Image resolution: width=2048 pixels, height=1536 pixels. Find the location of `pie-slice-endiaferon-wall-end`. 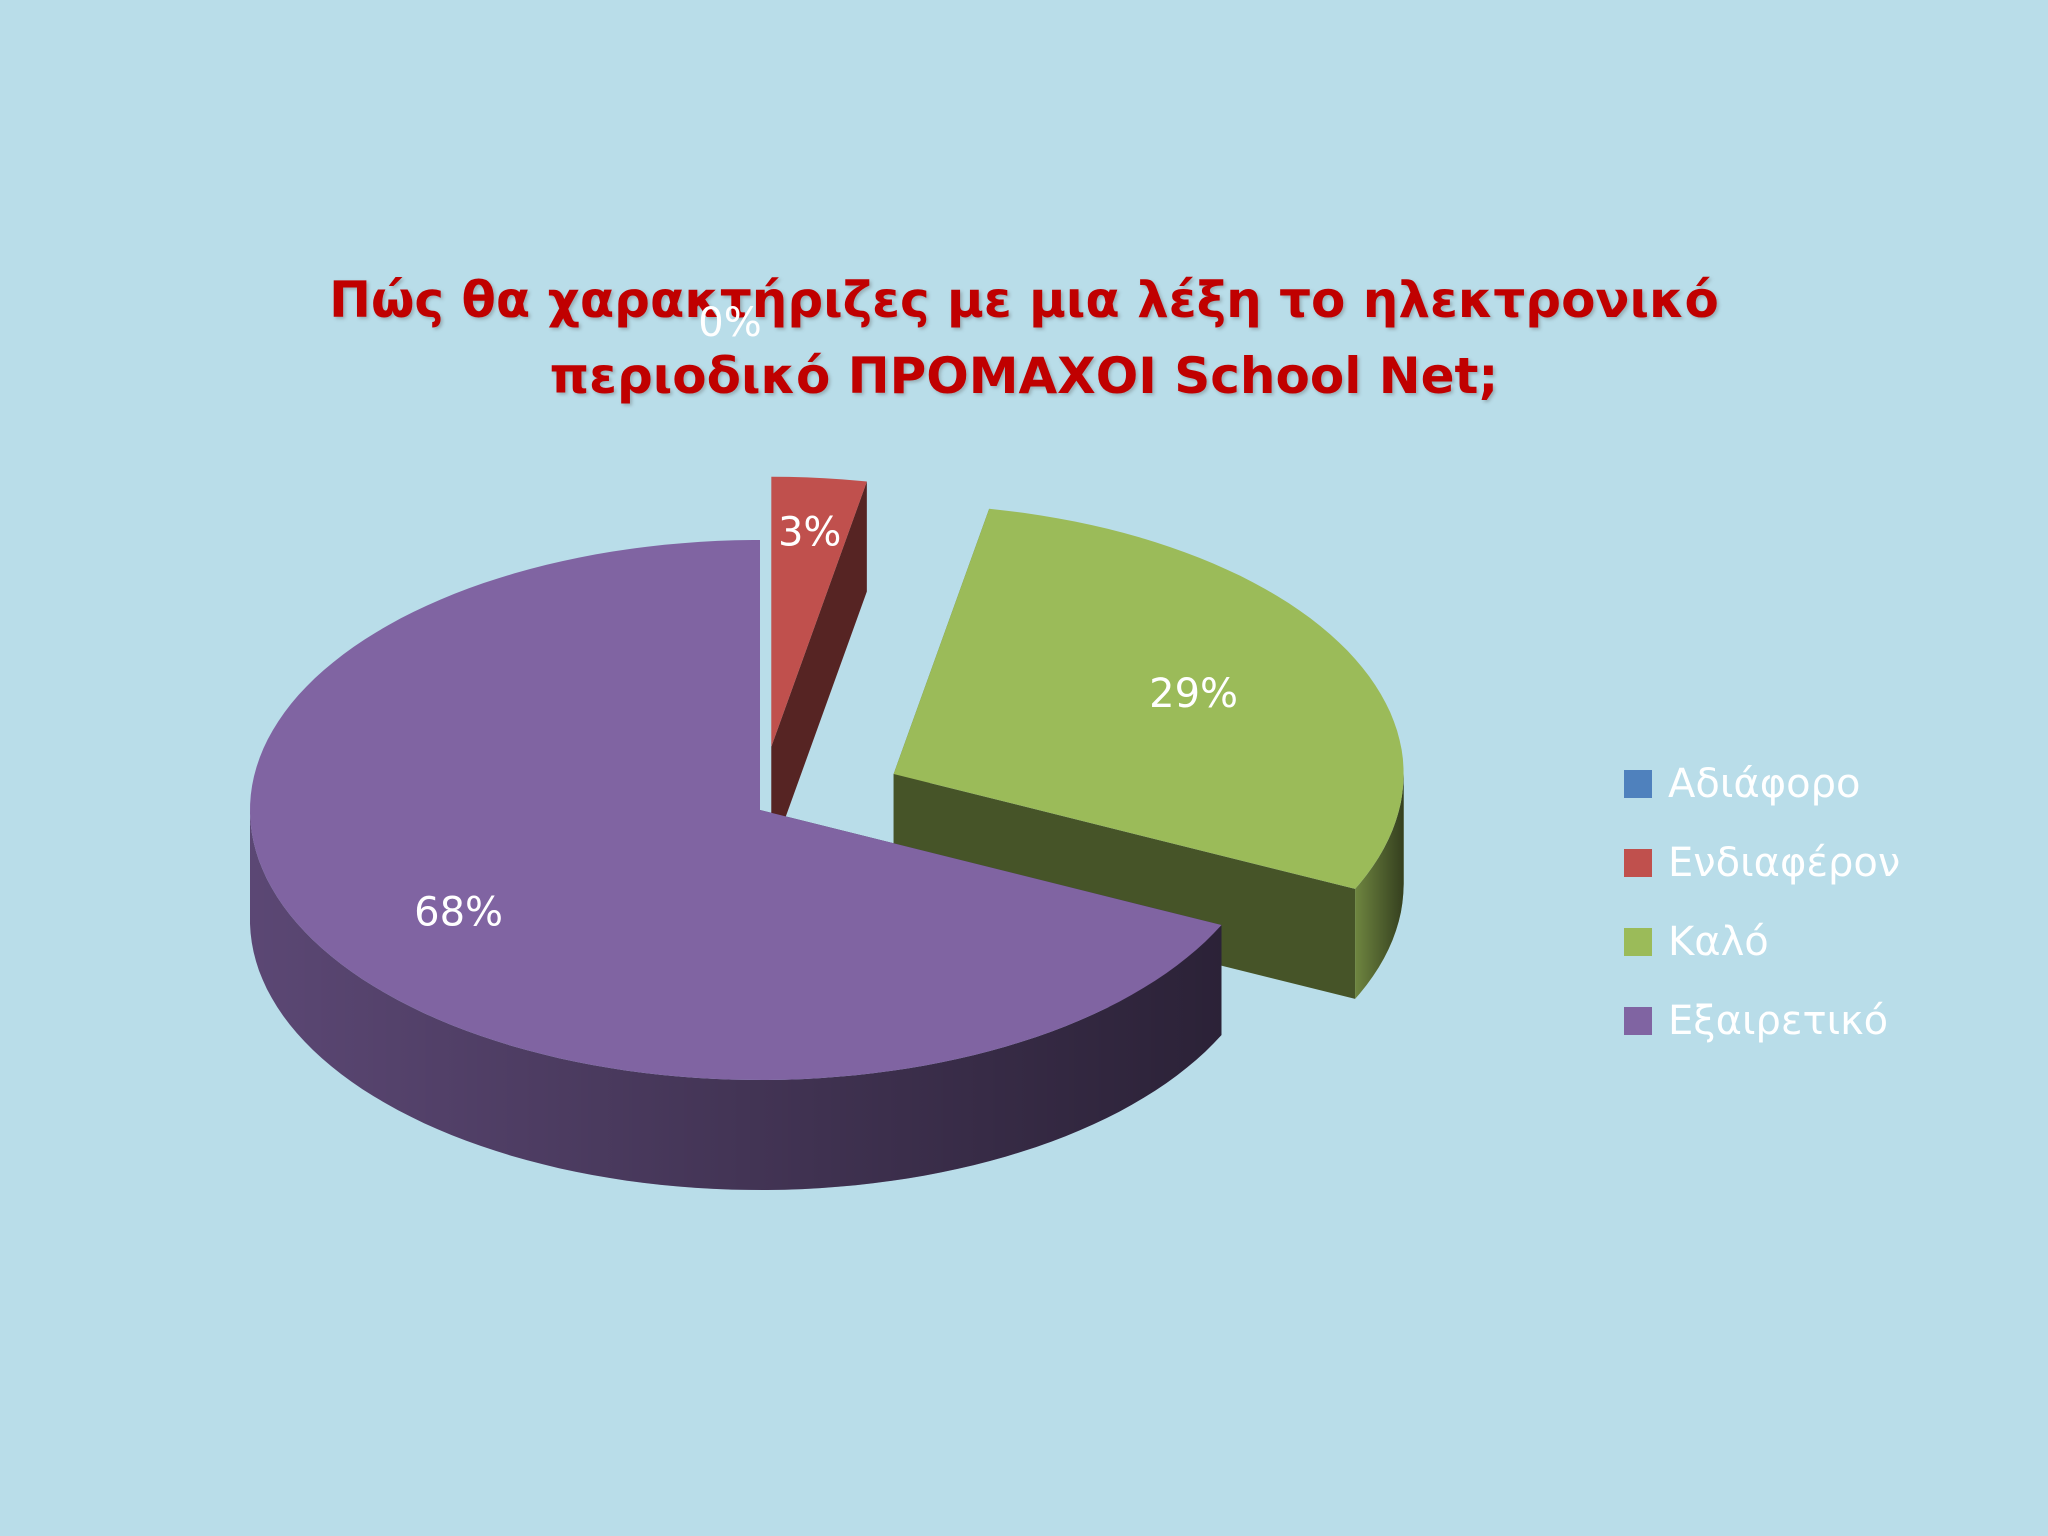

pie-slice-endiaferon-wall-end is located at coordinates (819, 669).